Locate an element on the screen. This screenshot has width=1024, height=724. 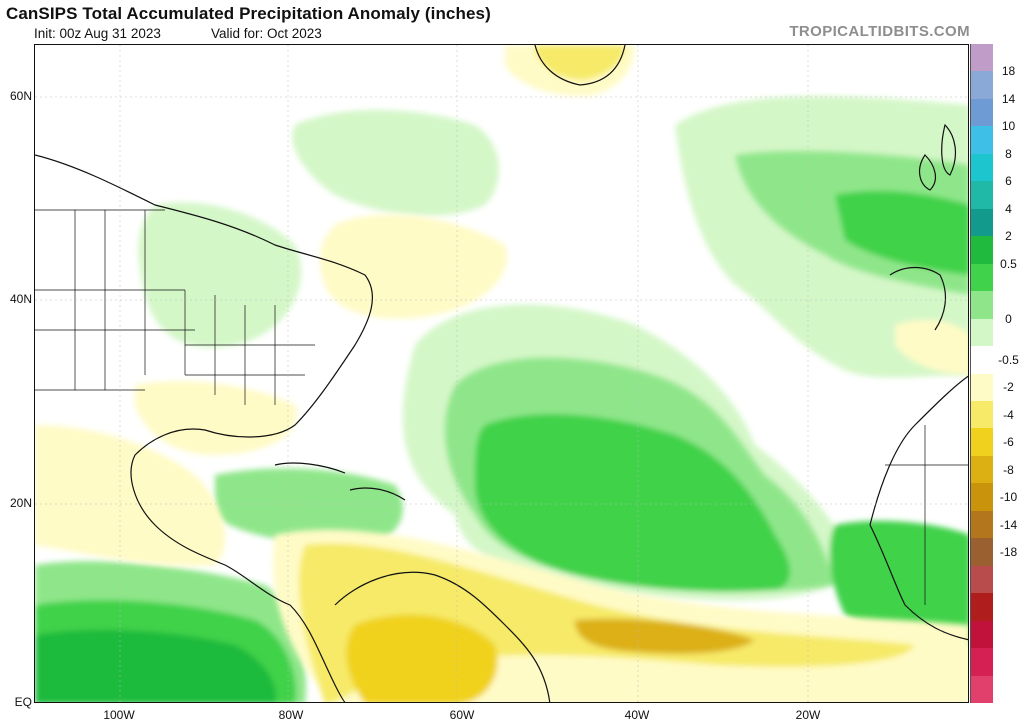
lat-label-60n: 60N is located at coordinates (20, 96).